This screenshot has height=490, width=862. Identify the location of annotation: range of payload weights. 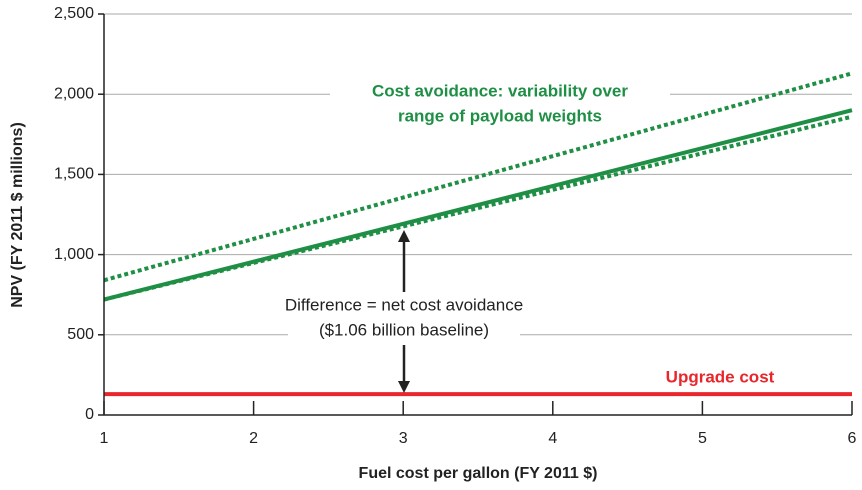
(500, 115).